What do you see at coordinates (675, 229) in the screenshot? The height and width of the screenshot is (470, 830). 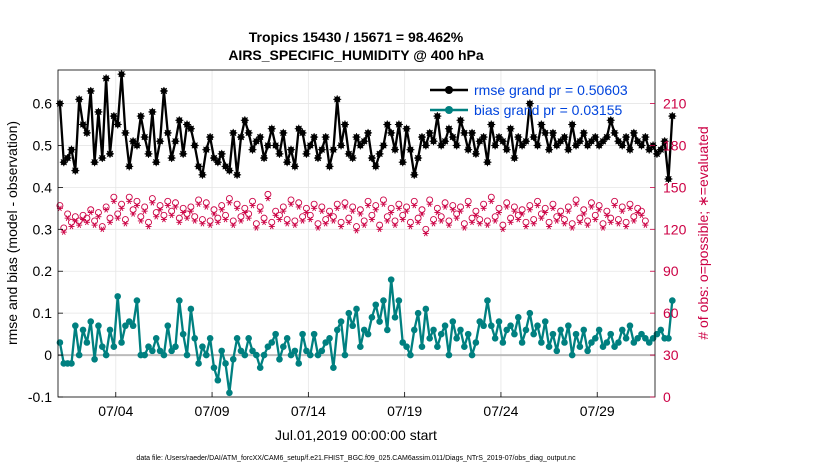 I see `y-right-tick-label: 120` at bounding box center [675, 229].